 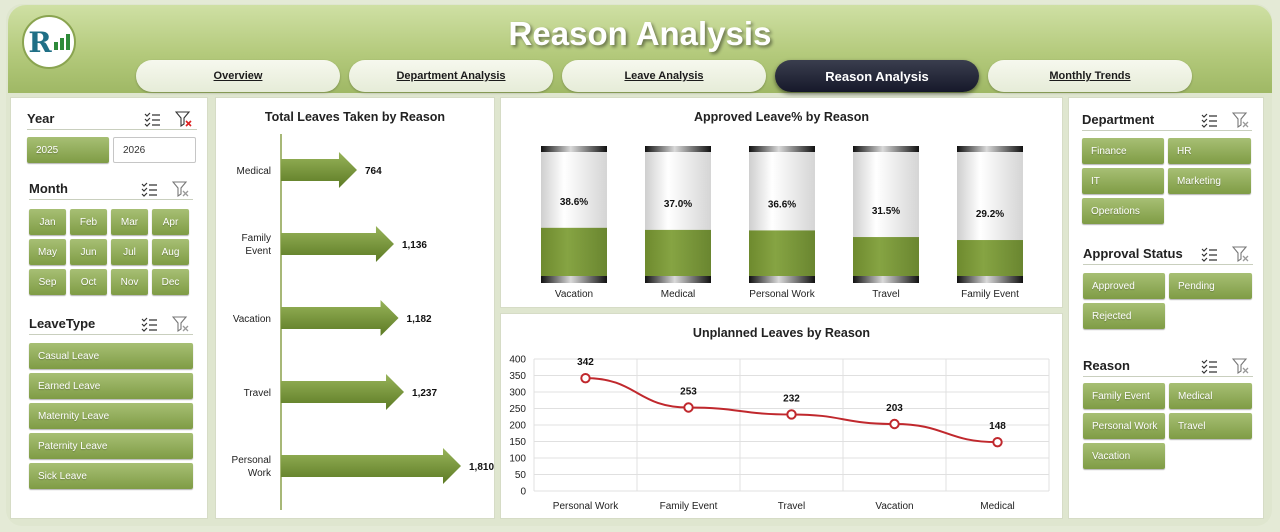 I want to click on month-may-button: May, so click(x=47, y=252).